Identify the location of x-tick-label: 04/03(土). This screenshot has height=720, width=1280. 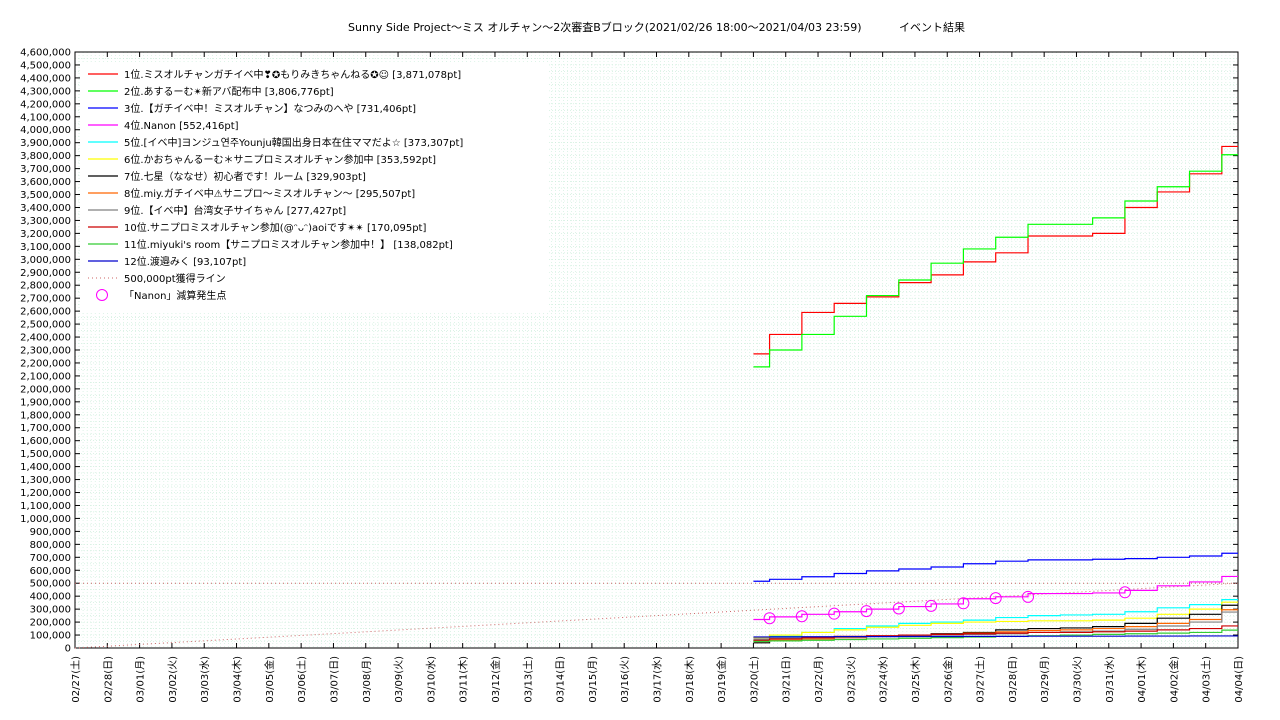
(1206, 679).